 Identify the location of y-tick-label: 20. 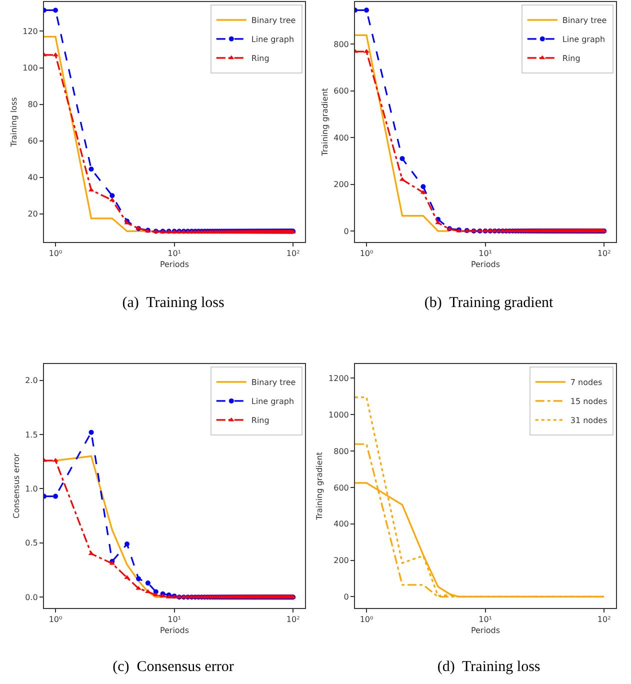
(33, 214).